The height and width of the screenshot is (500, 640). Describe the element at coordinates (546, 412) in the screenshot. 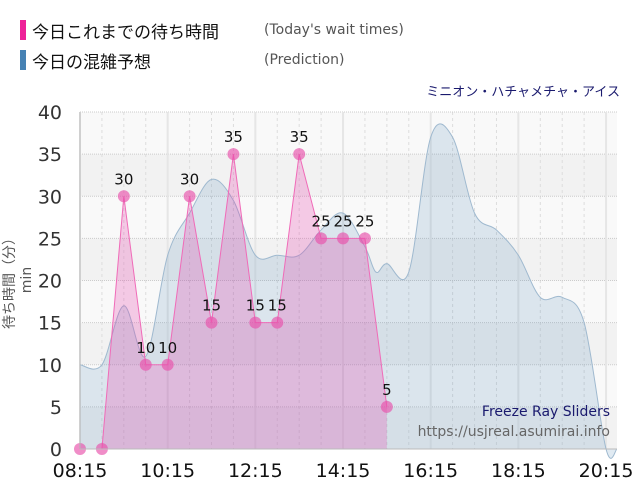

I see `watermark-title: Freeze Ray Sliders` at that location.